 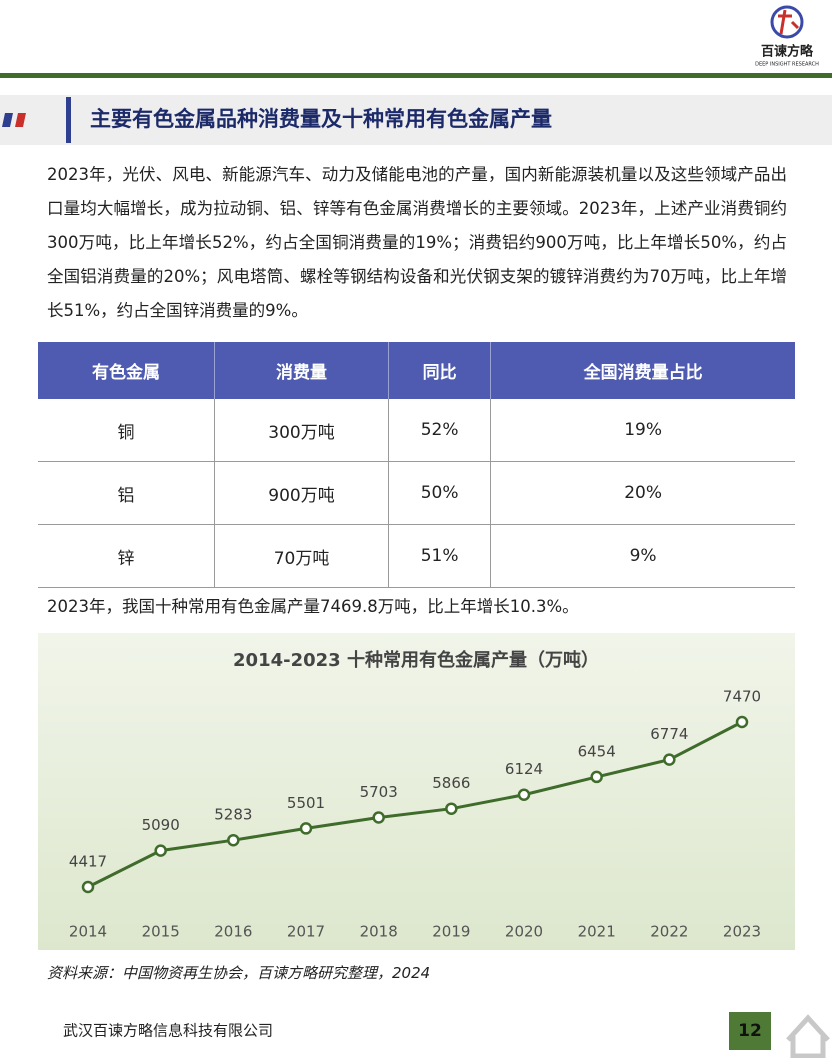 I want to click on table-cell: 铜, so click(x=126, y=430).